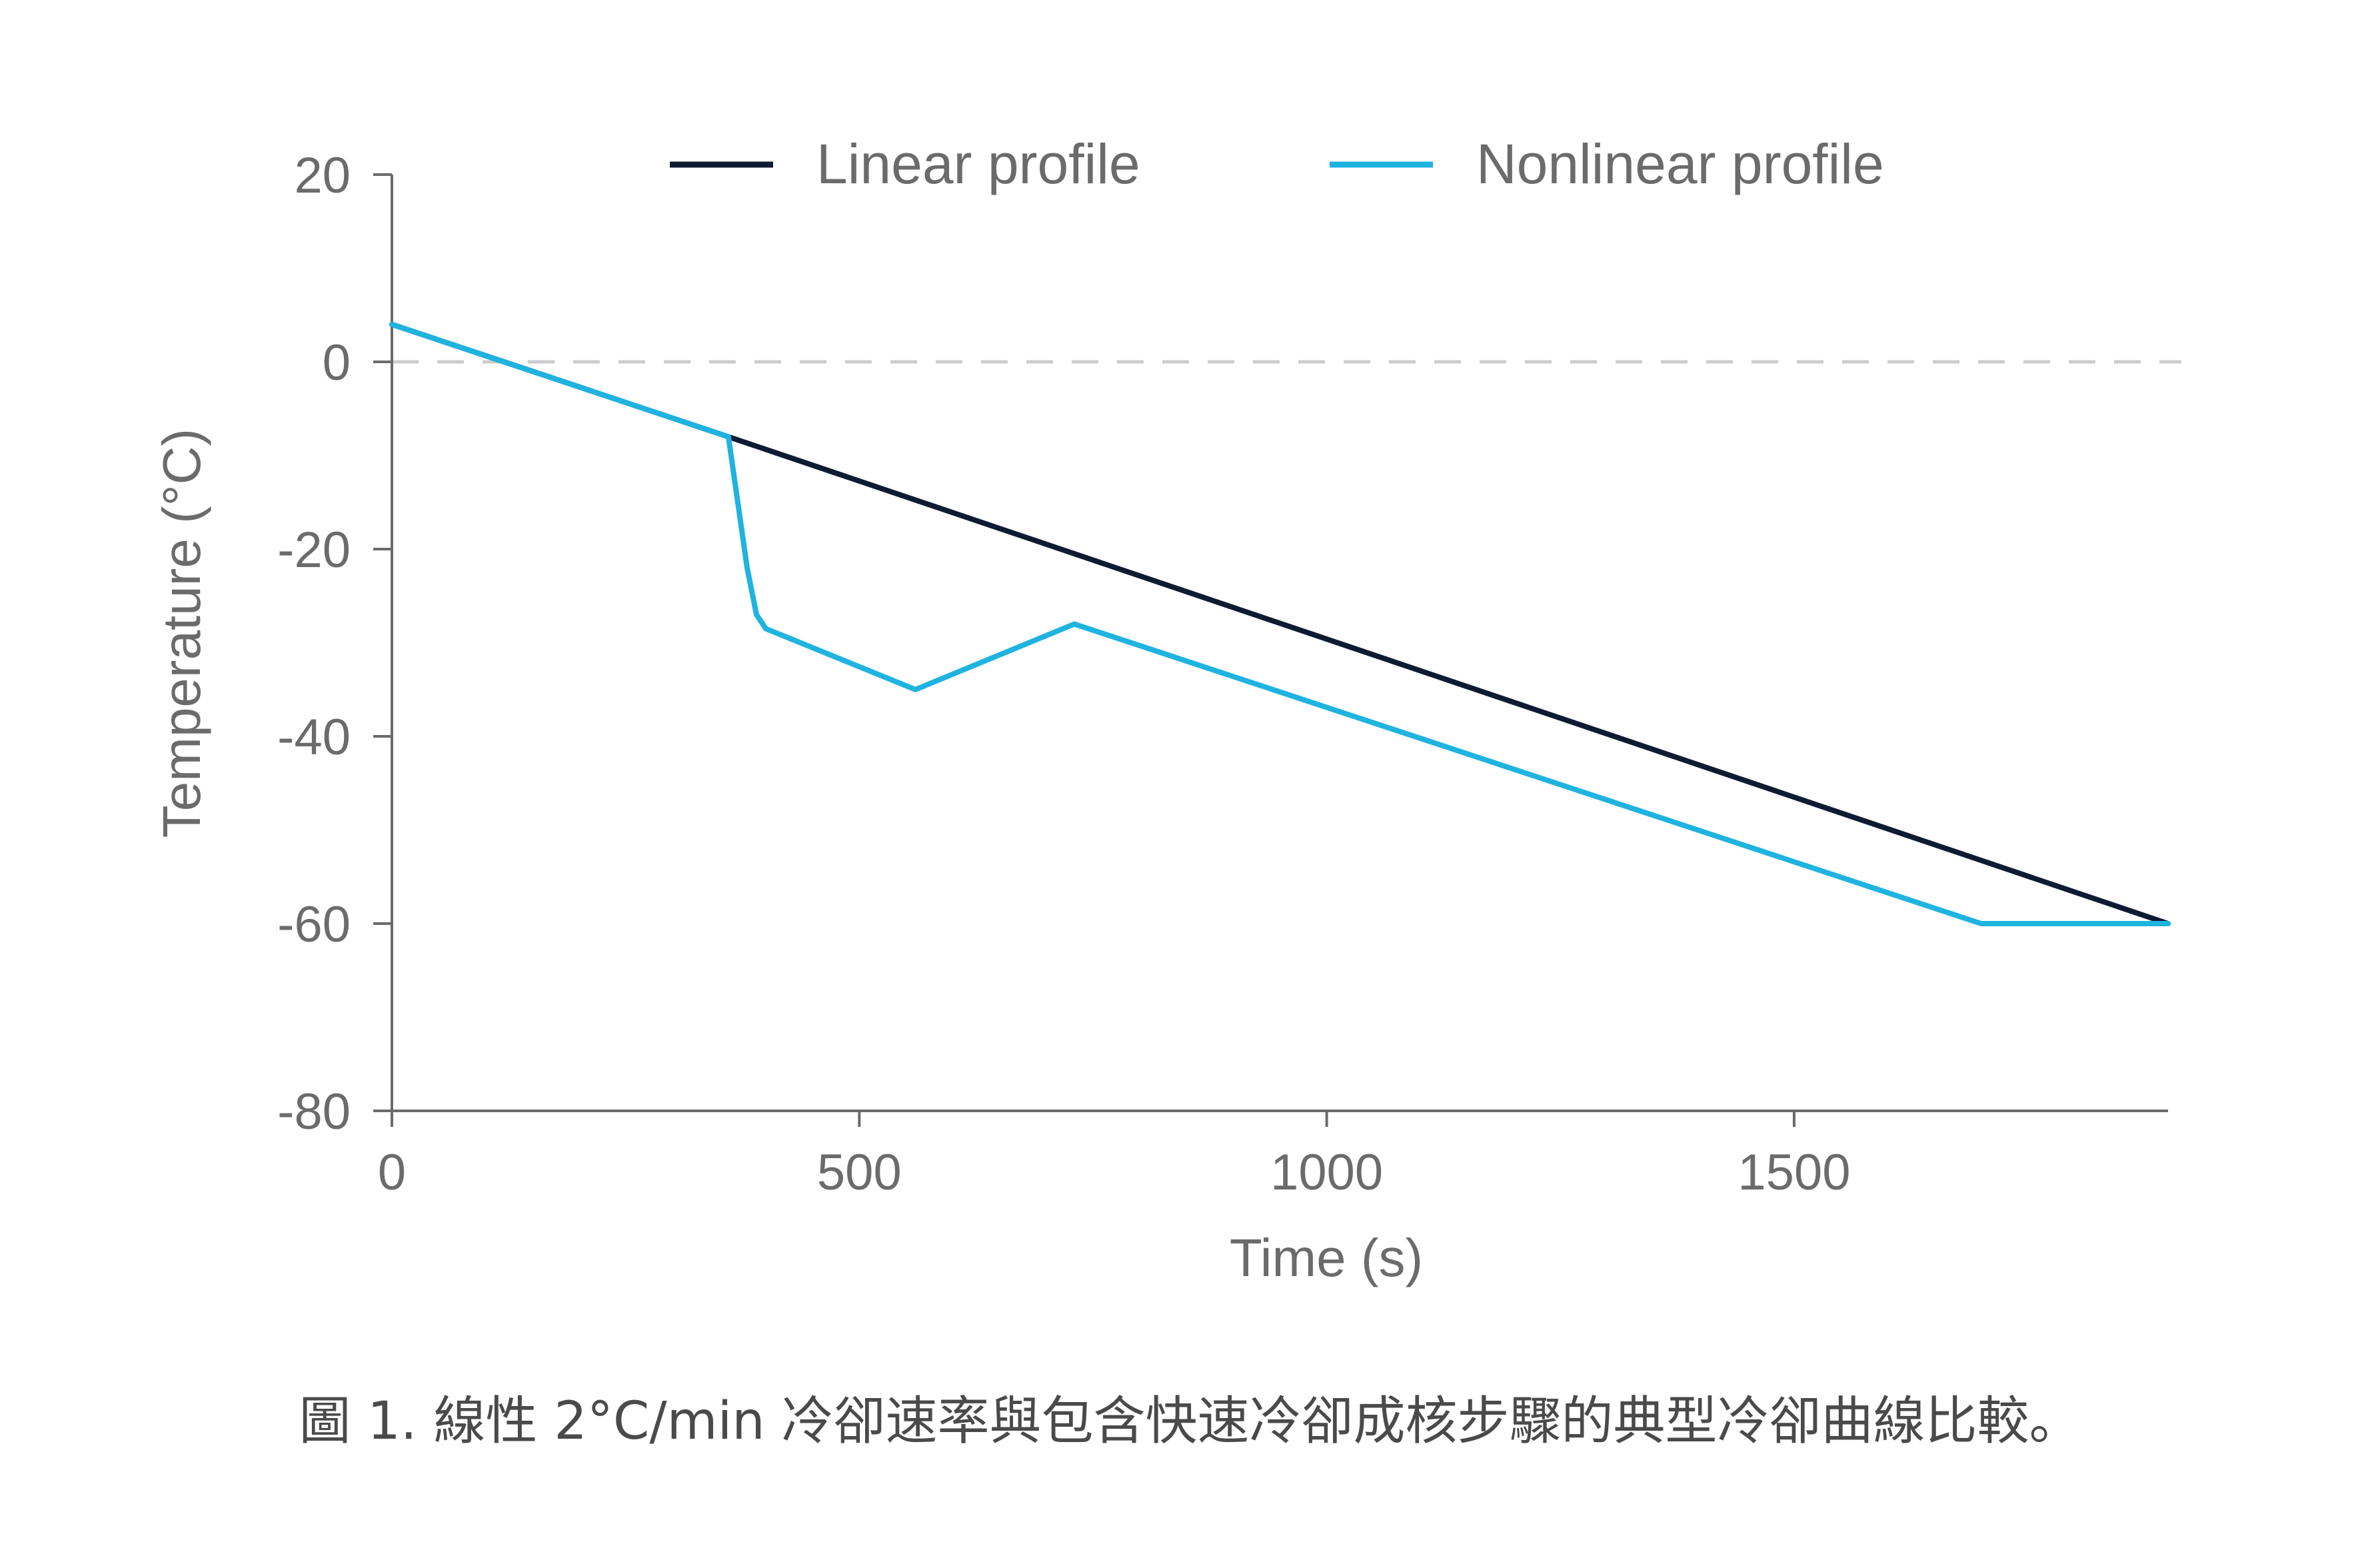 The image size is (2380, 1548). What do you see at coordinates (1794, 1172) in the screenshot?
I see `x-tick-label: 1500` at bounding box center [1794, 1172].